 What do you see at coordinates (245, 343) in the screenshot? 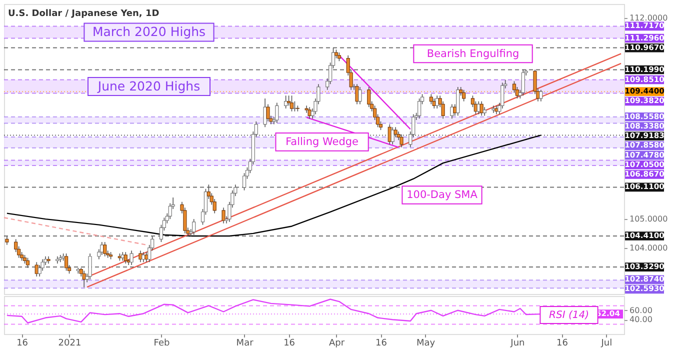
I see `x-tick-label: Mar` at bounding box center [245, 343].